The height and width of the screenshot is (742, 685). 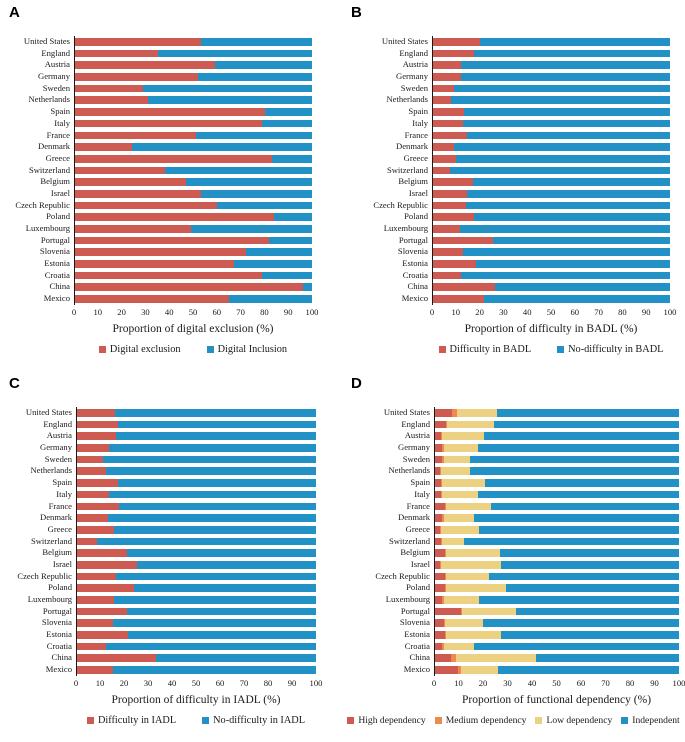 I want to click on bar-row: France, so click(x=158, y=506).